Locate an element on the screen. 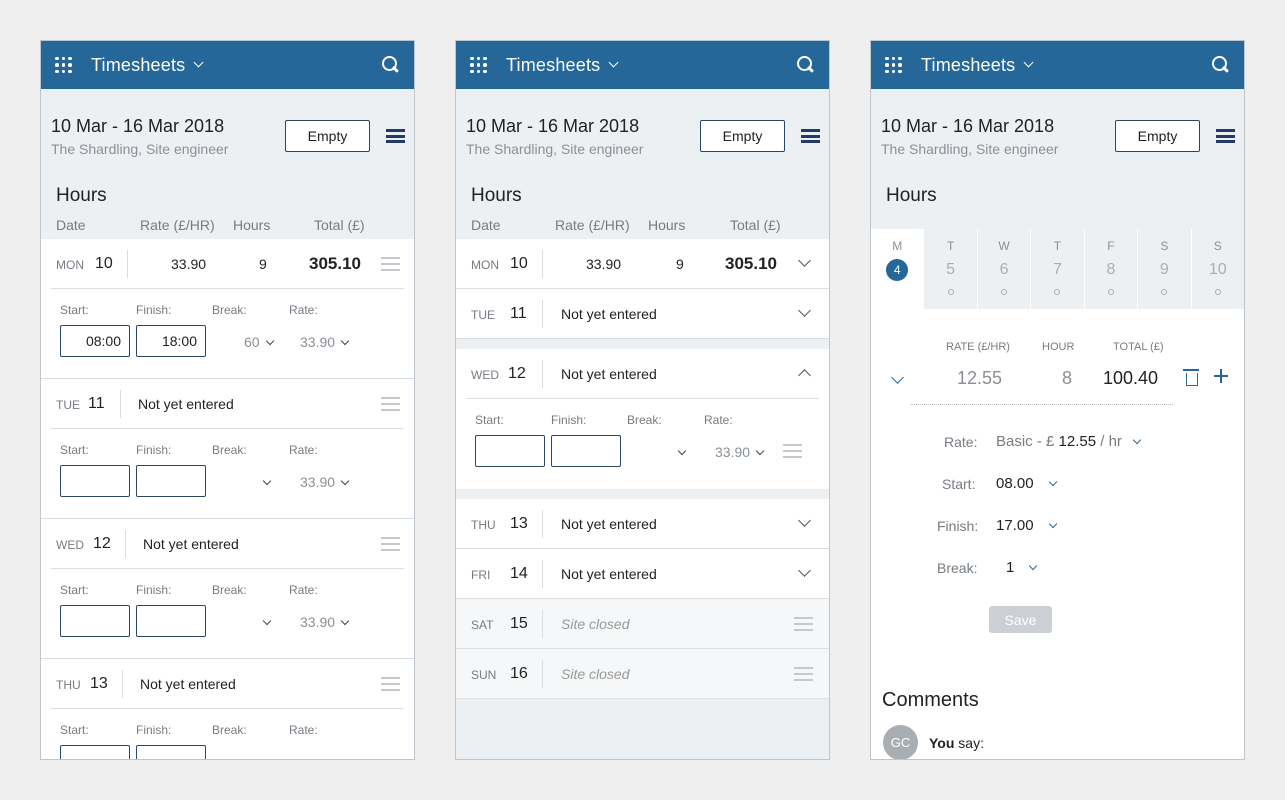  day-tab-fri: F 8 is located at coordinates (1110, 269).